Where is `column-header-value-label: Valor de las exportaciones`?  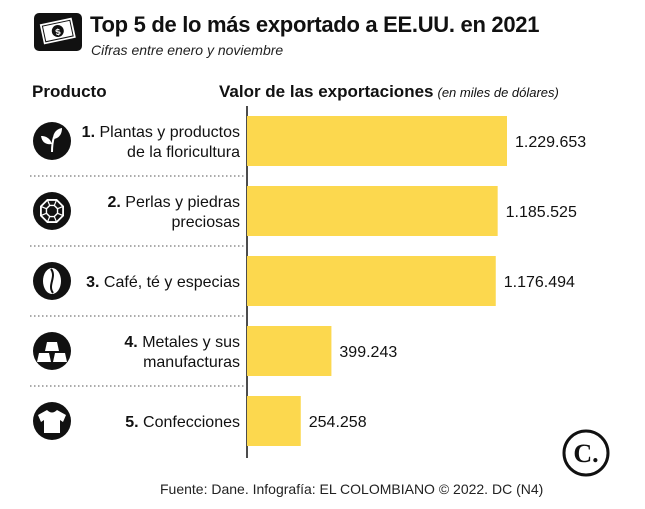
column-header-value-label: Valor de las exportaciones is located at coordinates (326, 91).